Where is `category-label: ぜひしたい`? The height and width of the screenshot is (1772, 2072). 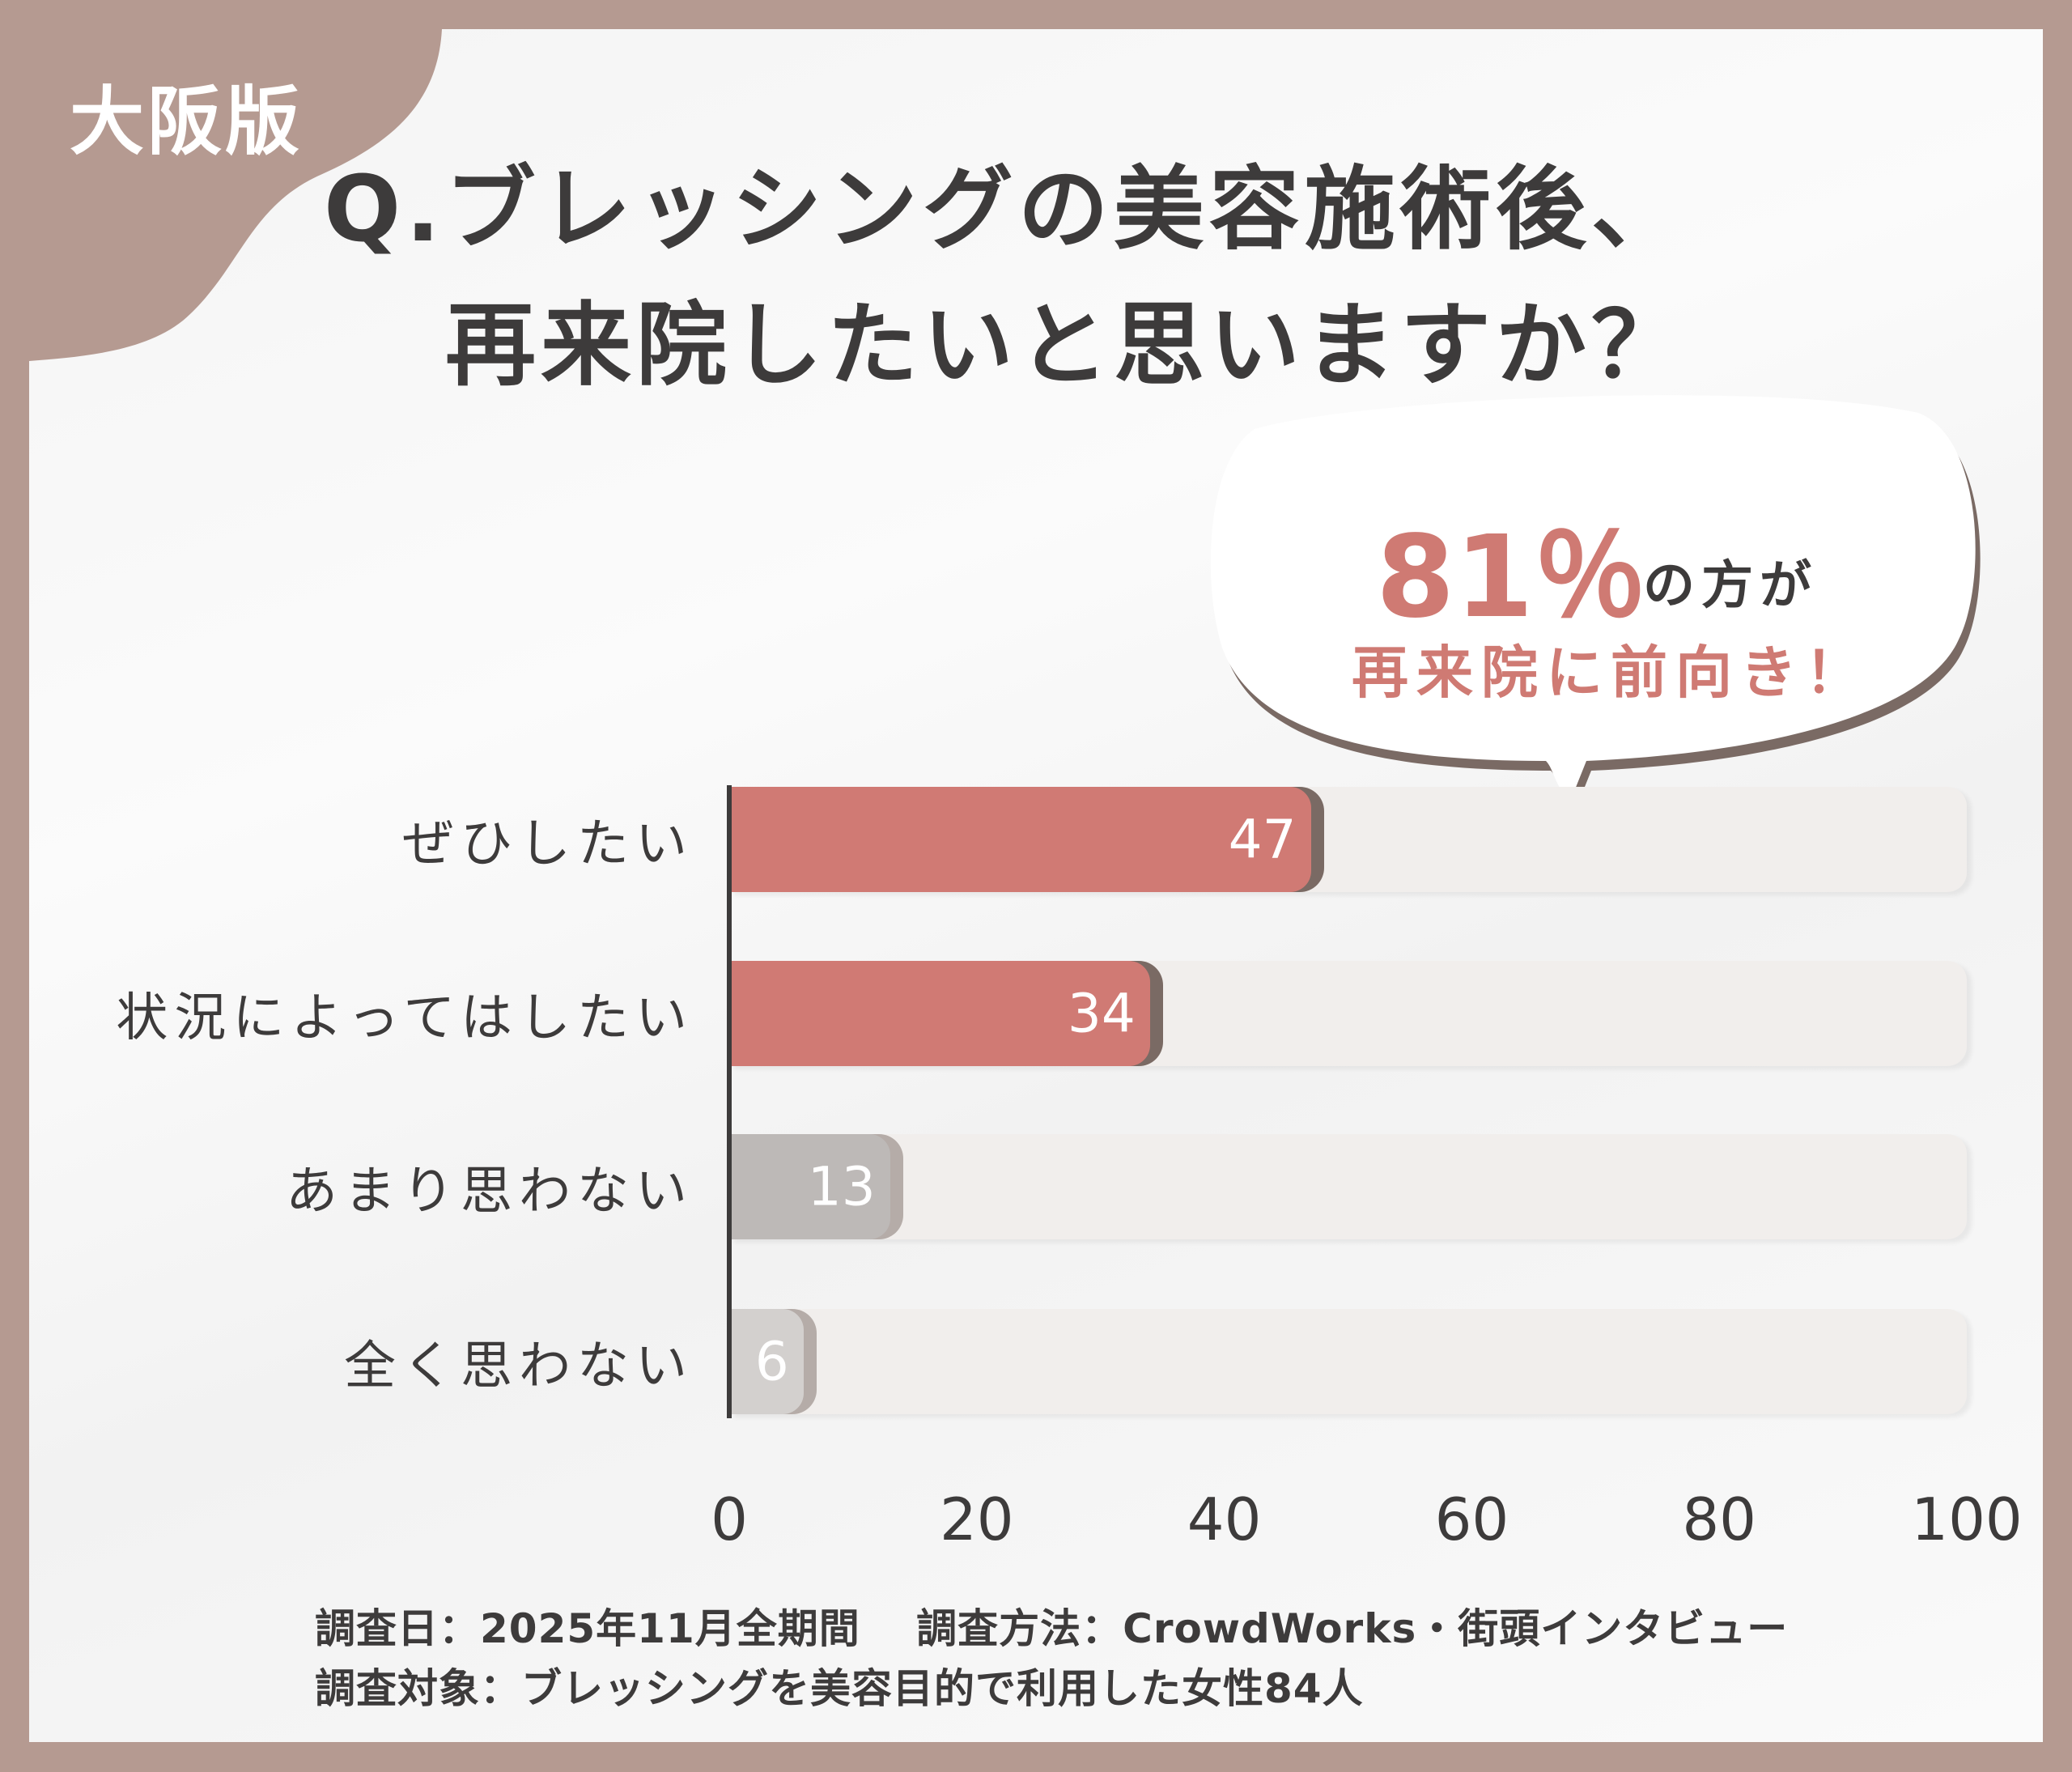 category-label: ぜひしたい is located at coordinates (548, 844).